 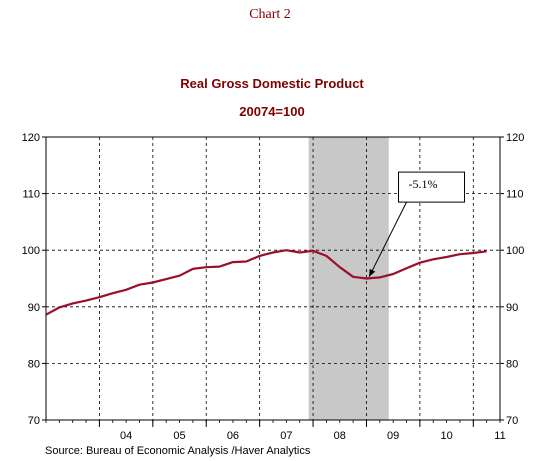 I want to click on annotation-box, so click(x=432, y=187).